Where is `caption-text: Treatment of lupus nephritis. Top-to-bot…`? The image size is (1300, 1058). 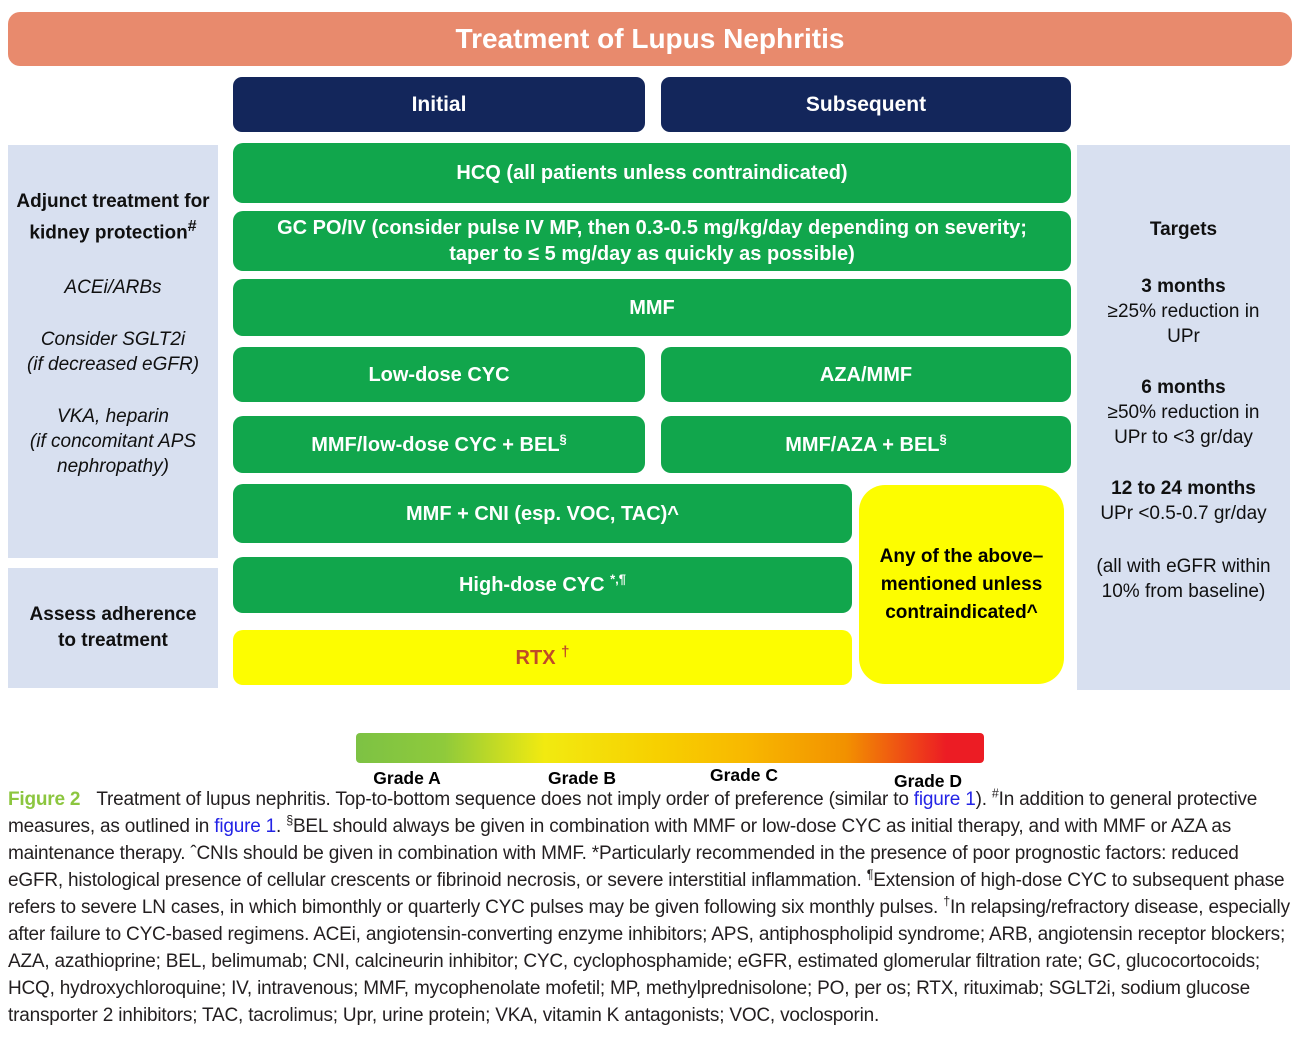
caption-text: Treatment of lupus nephritis. Top-to-bot… is located at coordinates (505, 799).